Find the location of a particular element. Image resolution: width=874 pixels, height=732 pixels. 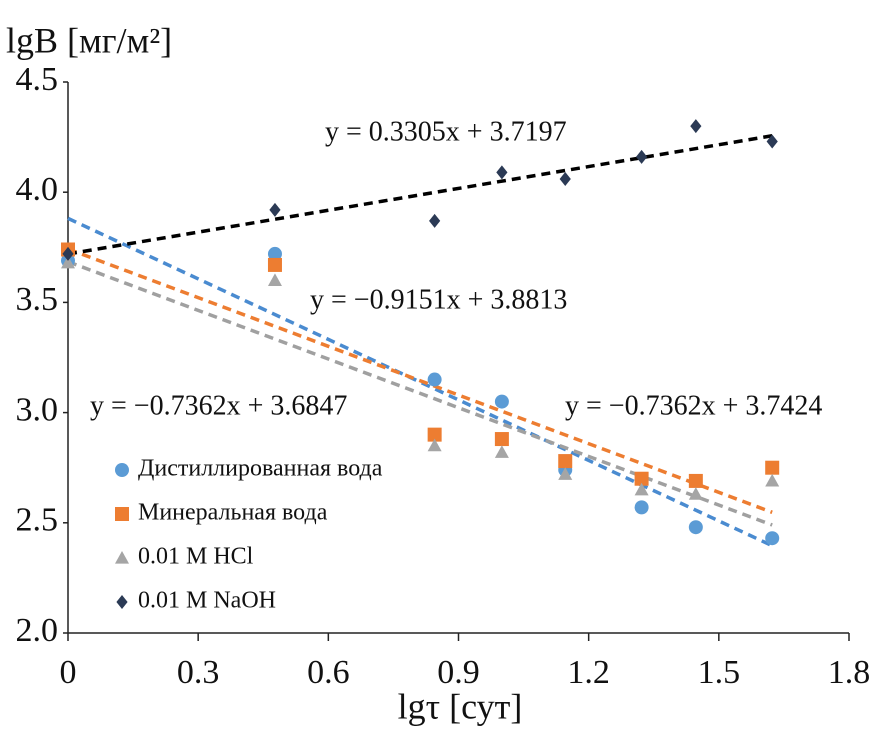

y-tick-label: 4.5 is located at coordinates (37, 79).